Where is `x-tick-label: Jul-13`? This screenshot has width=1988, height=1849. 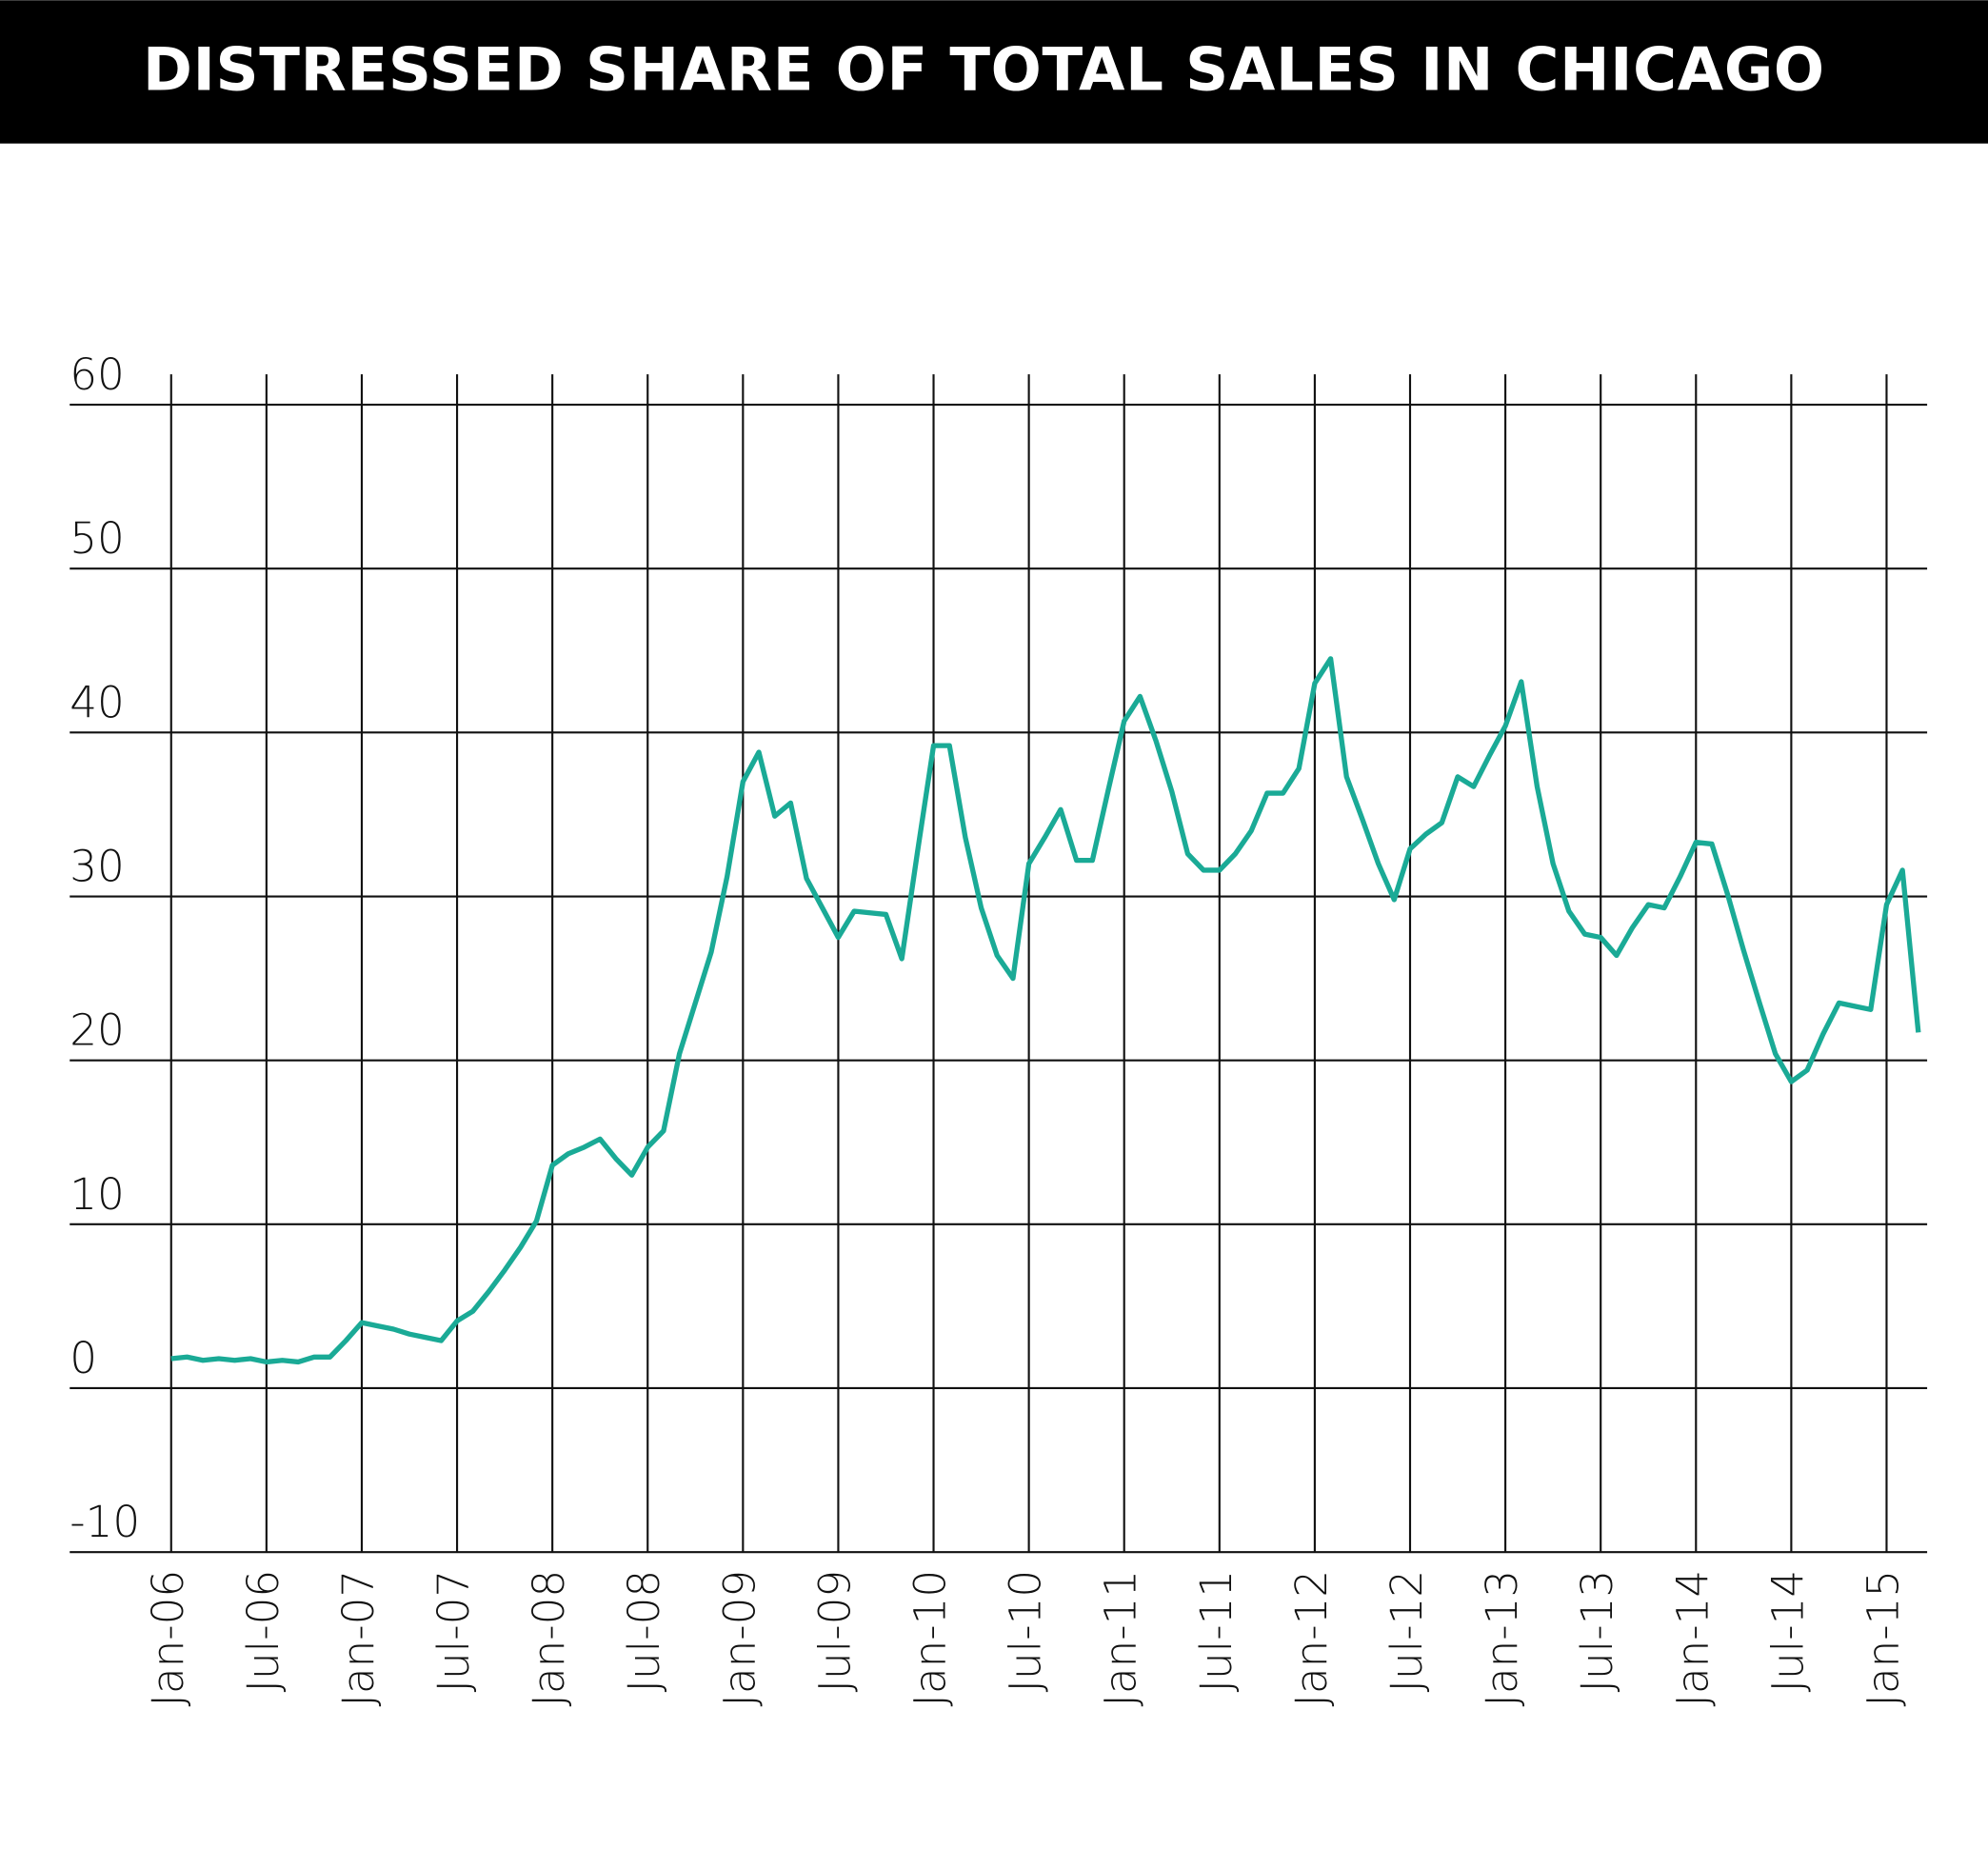
x-tick-label: Jul-13 is located at coordinates (1597, 1631).